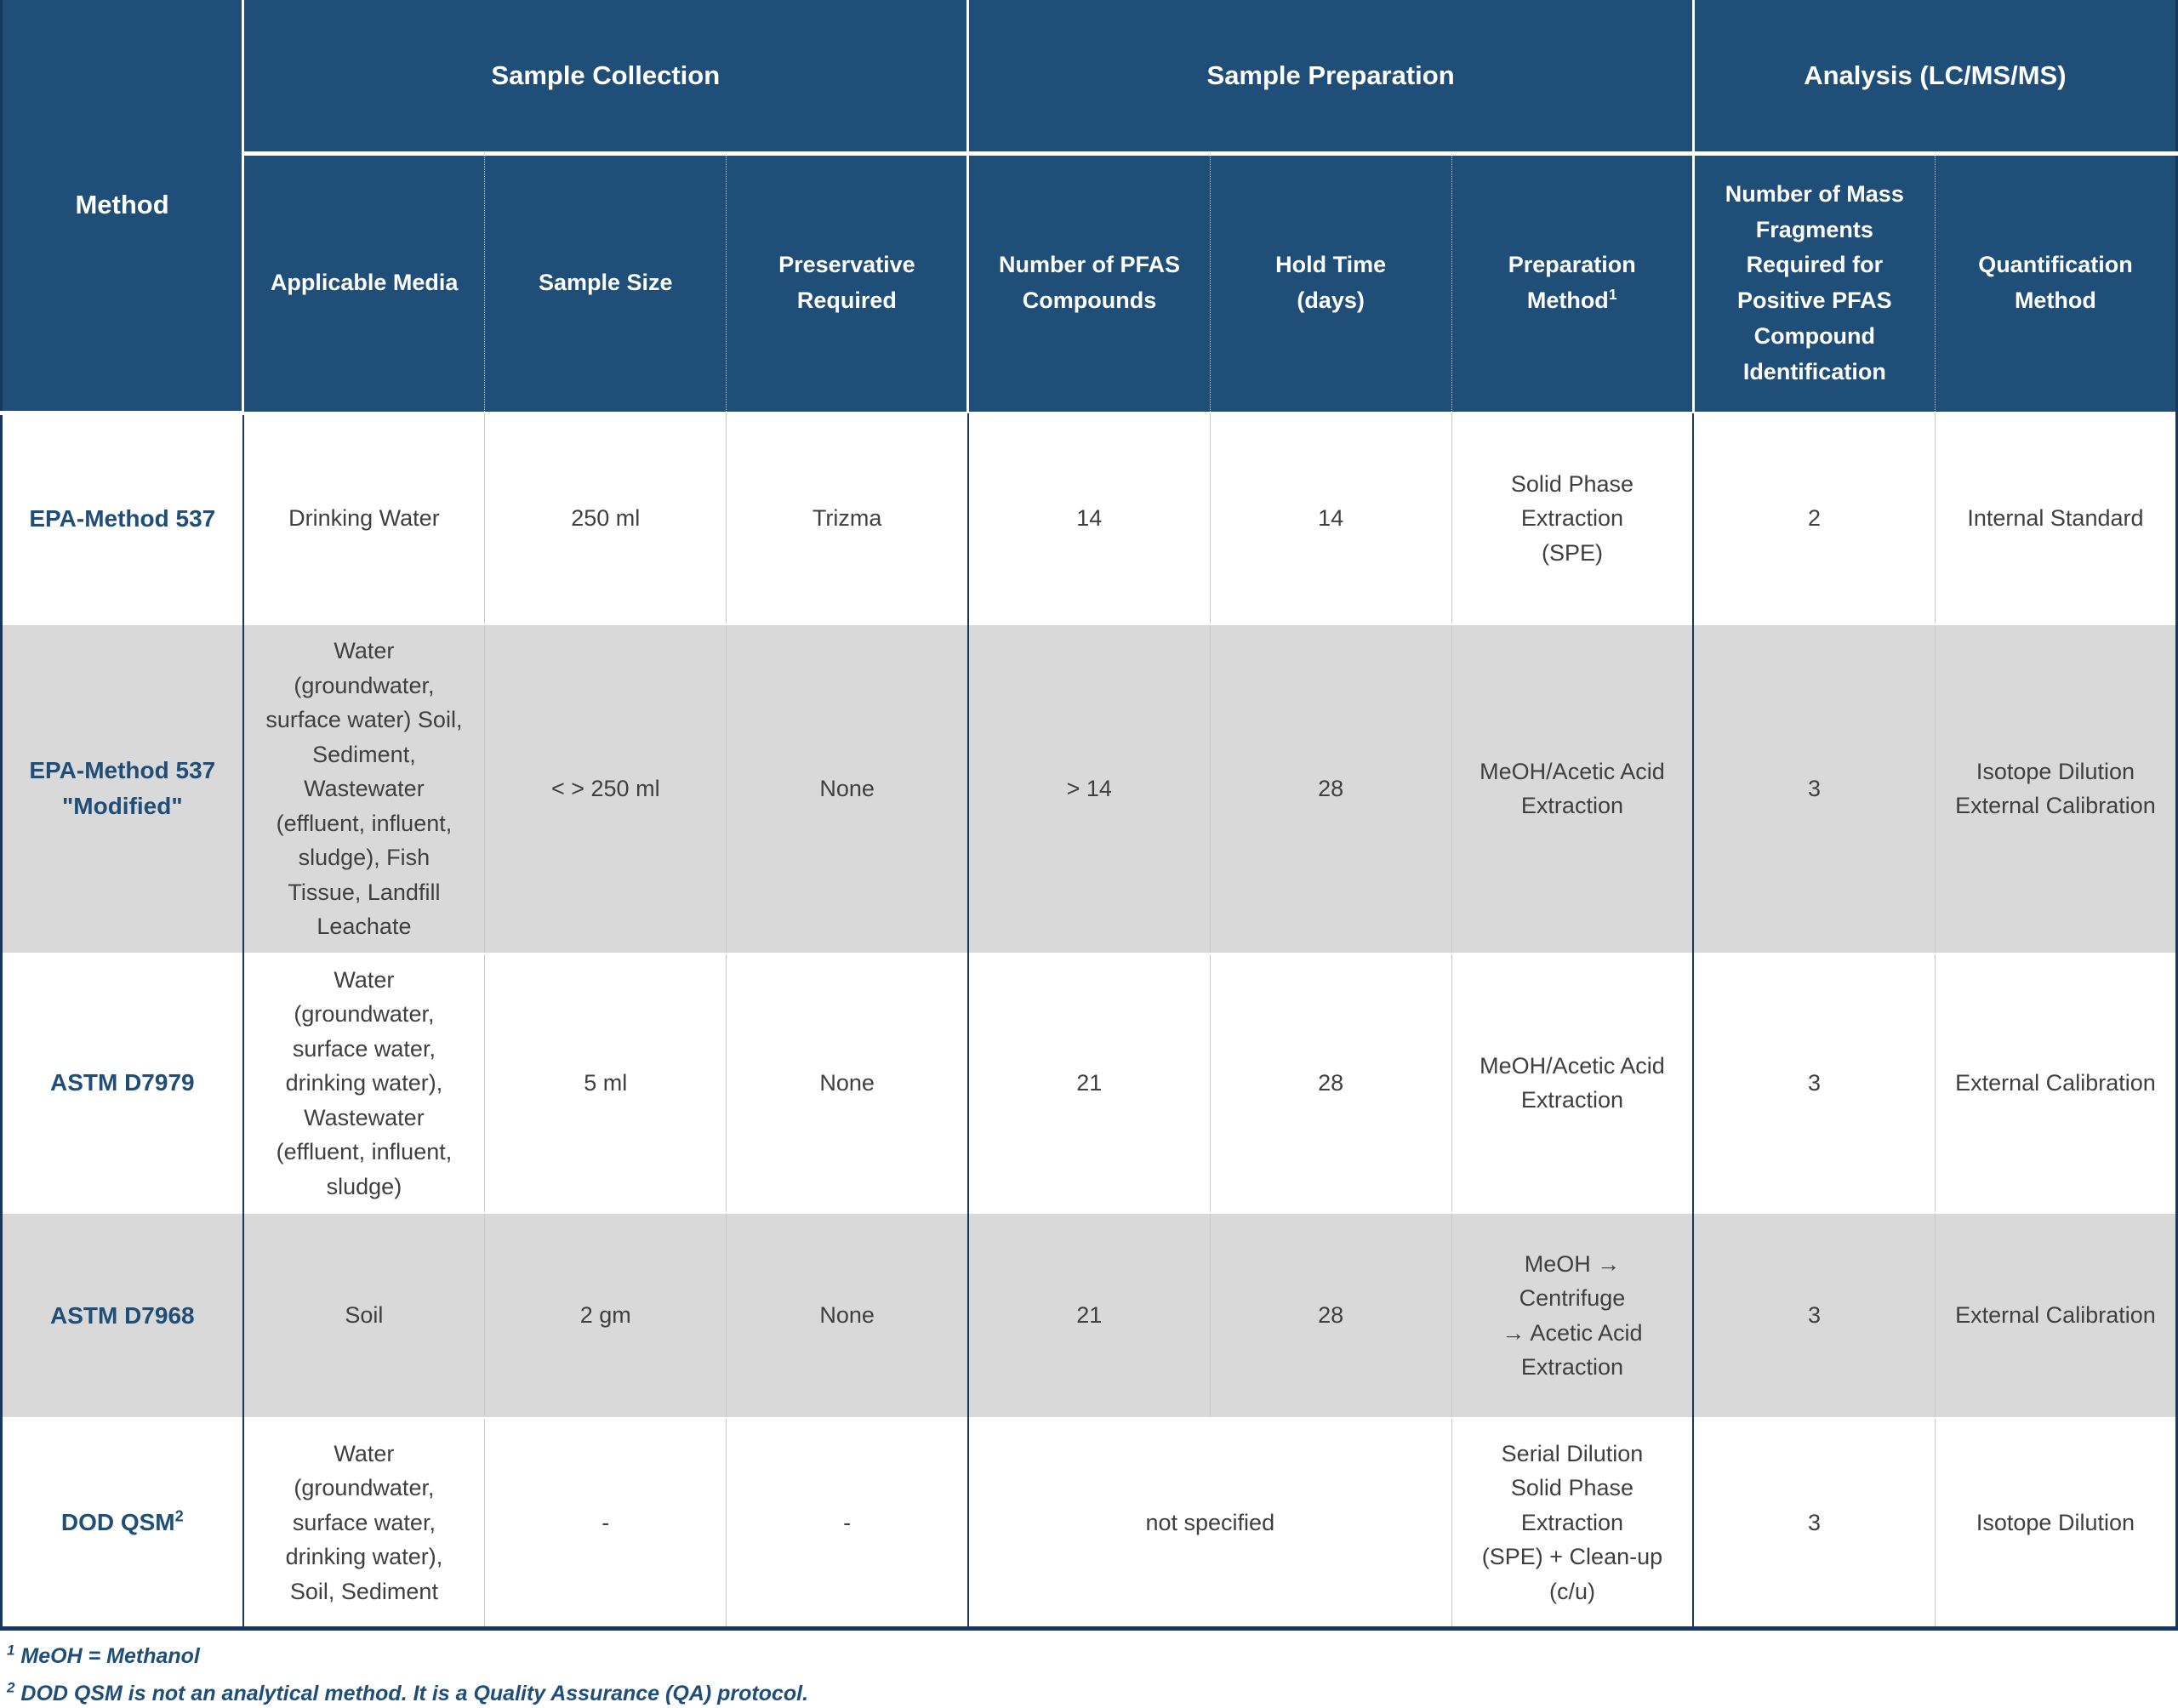 The image size is (2178, 1708). Describe the element at coordinates (606, 78) in the screenshot. I see `group-header-sample-collection: Sample Collection` at that location.